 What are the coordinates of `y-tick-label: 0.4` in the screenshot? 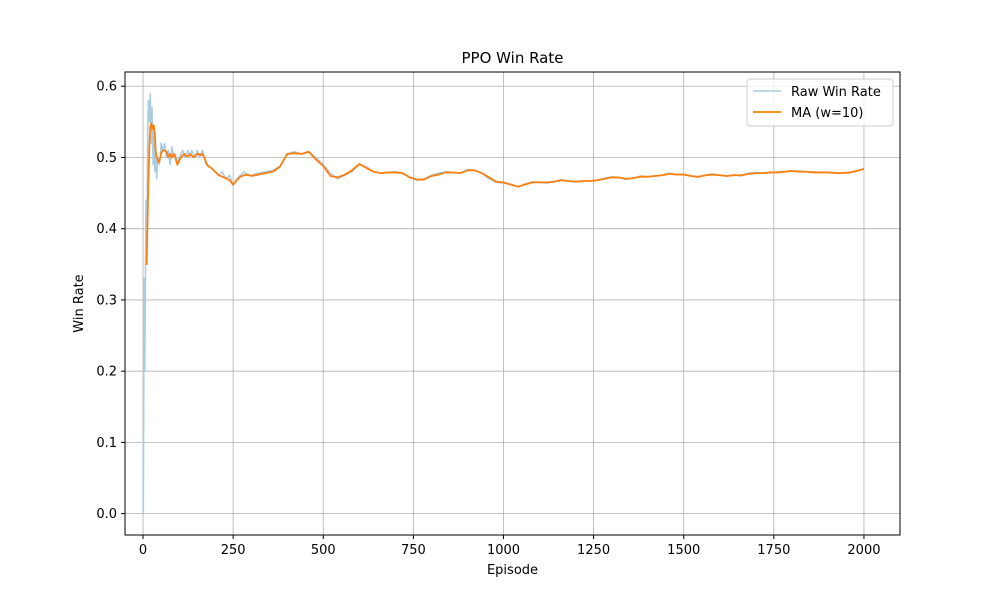 It's located at (106, 229).